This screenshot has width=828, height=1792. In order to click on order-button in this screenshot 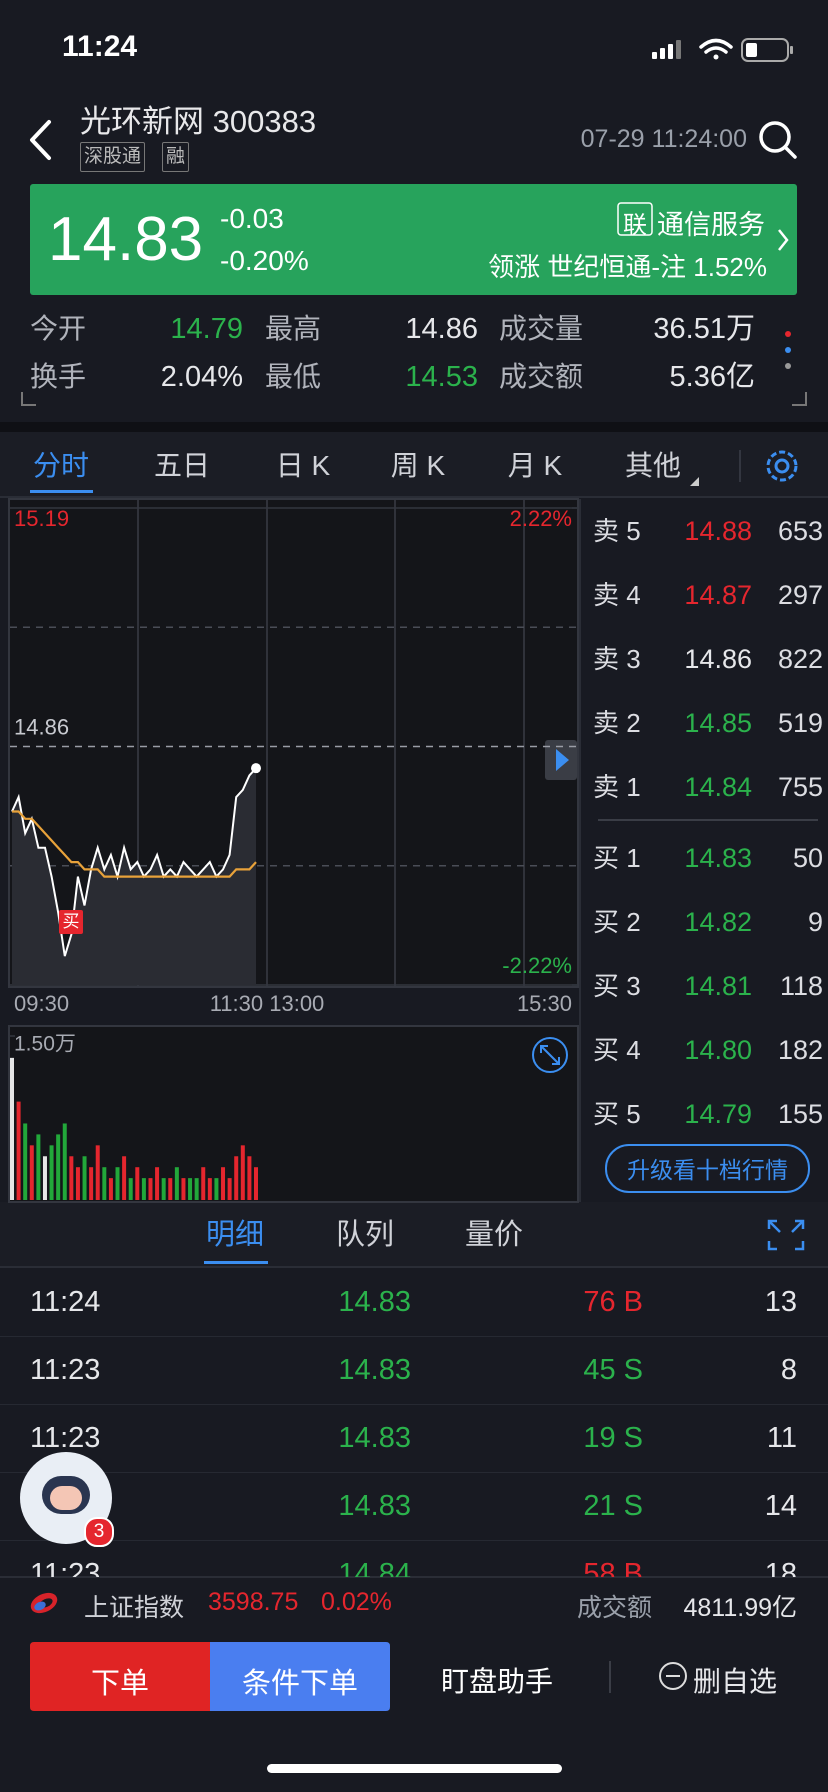, I will do `click(120, 1676)`.